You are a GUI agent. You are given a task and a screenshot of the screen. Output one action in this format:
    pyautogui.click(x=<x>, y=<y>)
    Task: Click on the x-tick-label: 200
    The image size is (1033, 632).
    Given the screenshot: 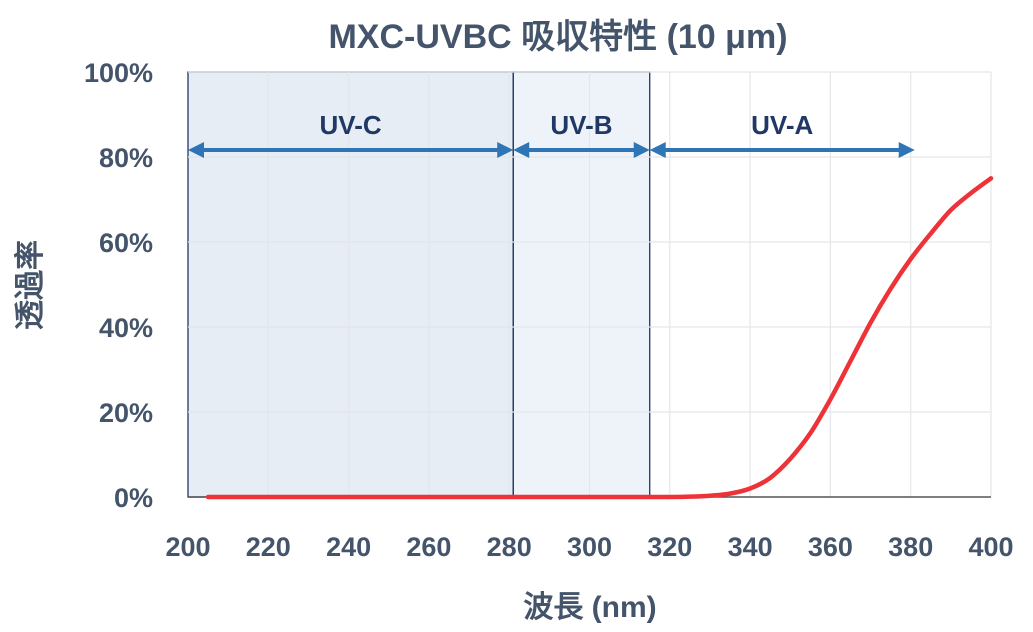 What is the action you would take?
    pyautogui.click(x=187, y=547)
    